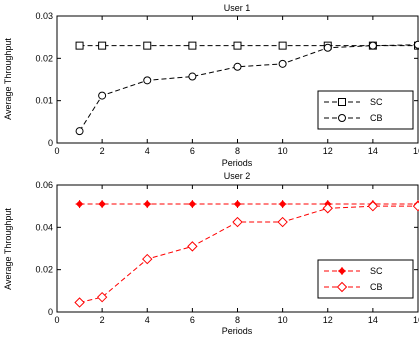 The width and height of the screenshot is (419, 341). What do you see at coordinates (44, 227) in the screenshot?
I see `y-tick-label: 0.04` at bounding box center [44, 227].